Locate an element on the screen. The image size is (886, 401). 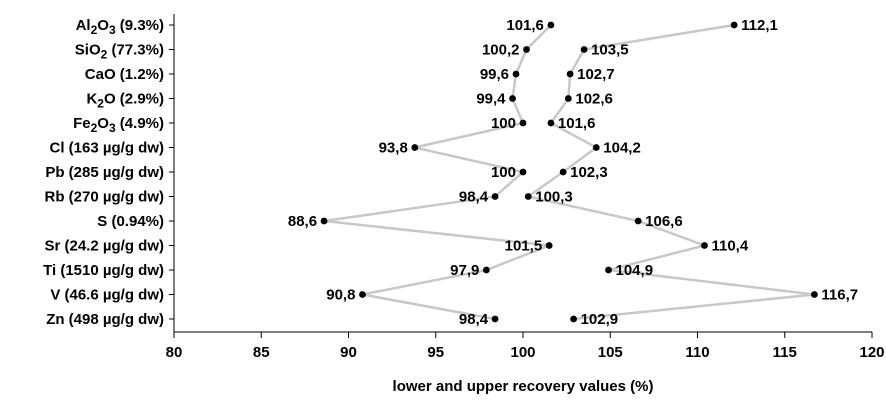
category-label: CaO (1.2%) is located at coordinates (124, 74).